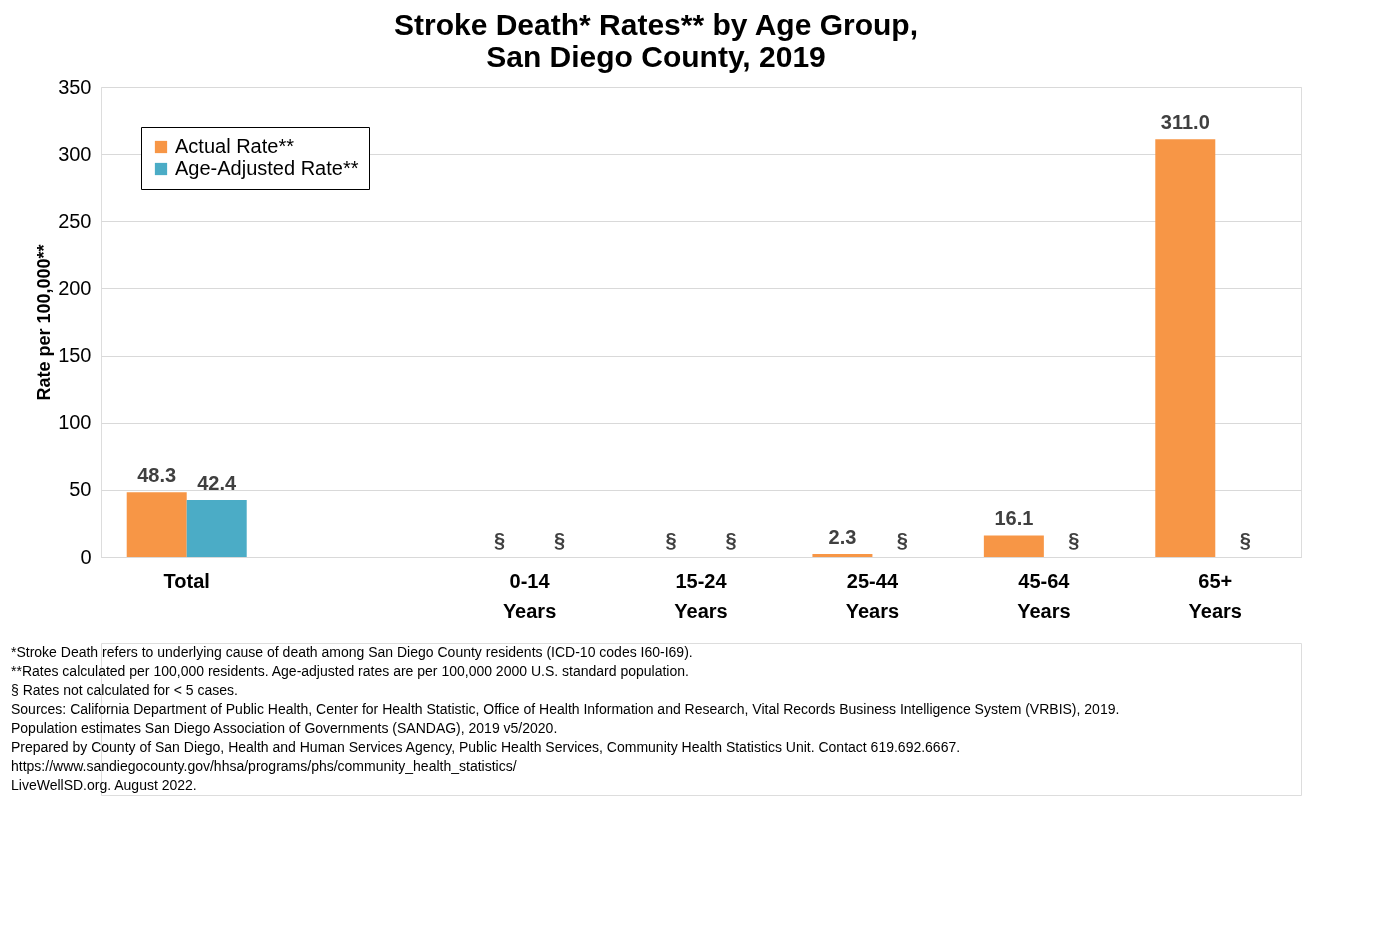 Image resolution: width=1395 pixels, height=943 pixels. What do you see at coordinates (842, 536) in the screenshot?
I see `data-label: 2.3` at bounding box center [842, 536].